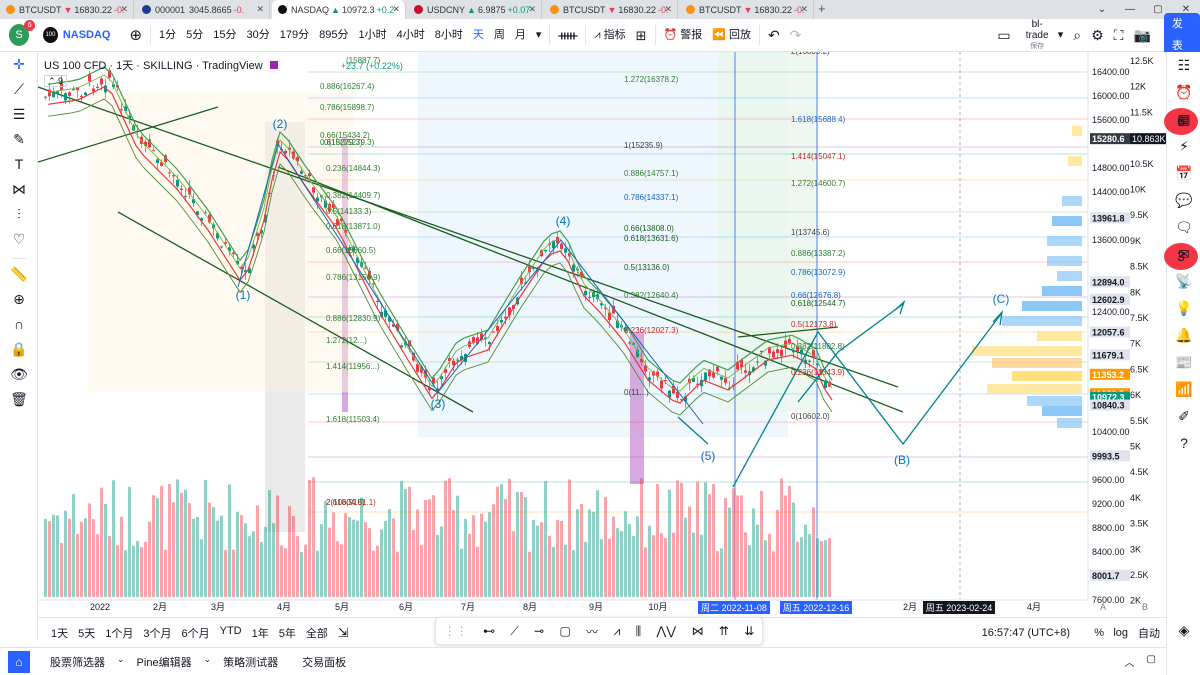 The height and width of the screenshot is (675, 1200). I want to click on range-button: 1天, so click(60, 633).